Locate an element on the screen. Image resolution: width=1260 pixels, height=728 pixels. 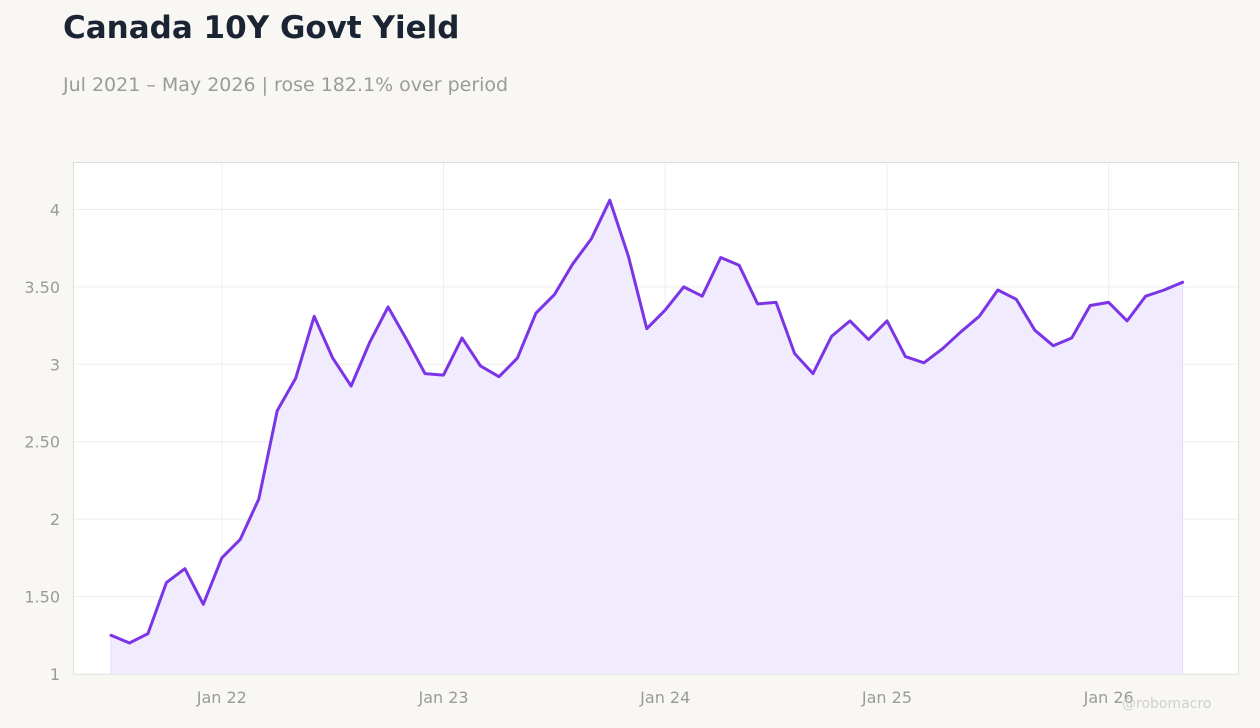
x-axis: Jan 22 Jan 23 Jan 24 Jan 25 Jan 26 is located at coordinates (665, 697).